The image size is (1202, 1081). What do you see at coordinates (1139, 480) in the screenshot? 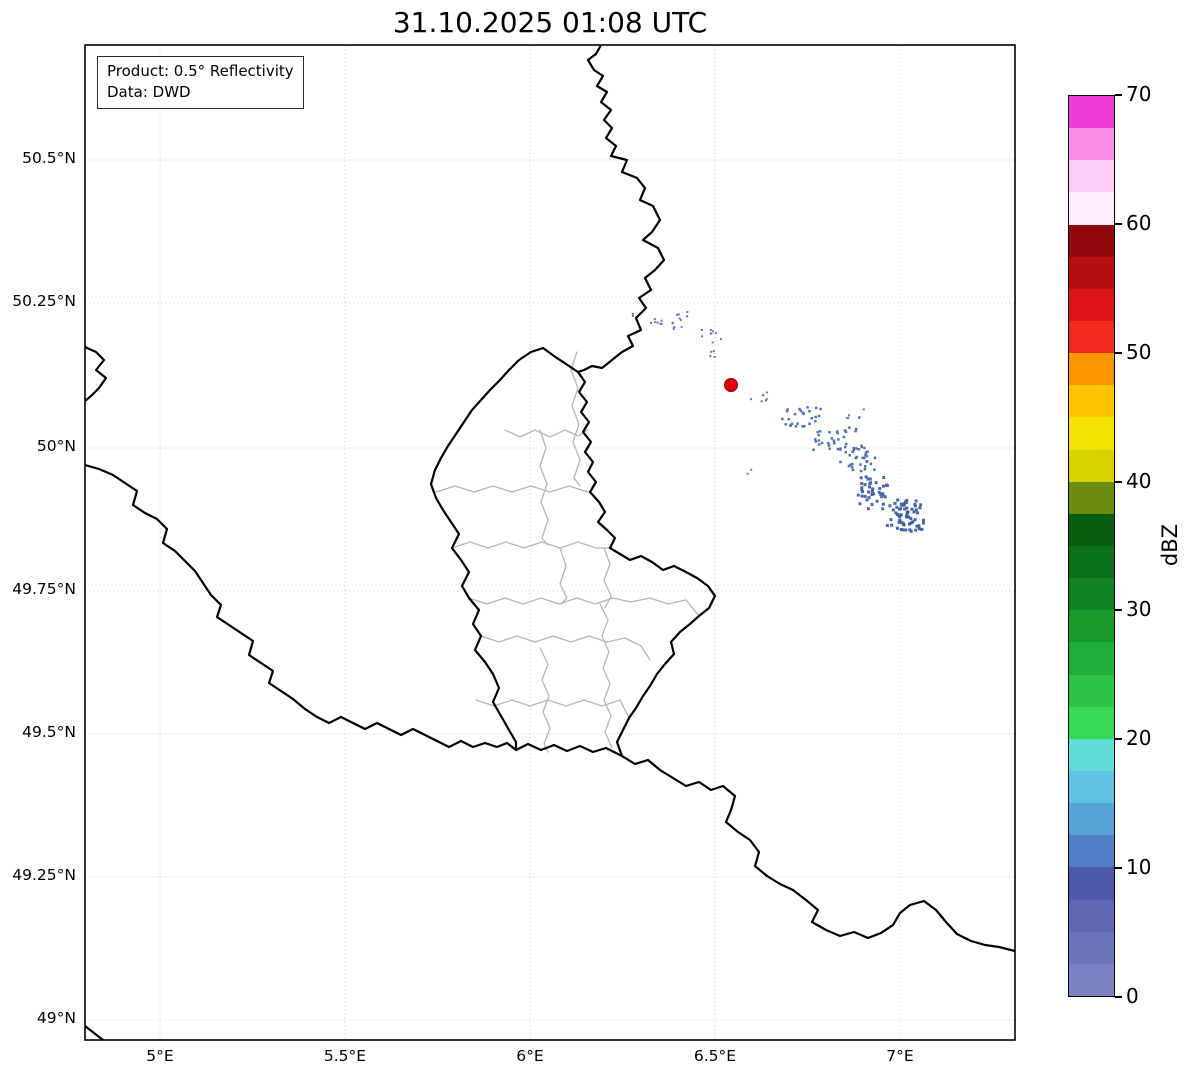
I see `colorbar-tick-label: 40` at bounding box center [1139, 480].